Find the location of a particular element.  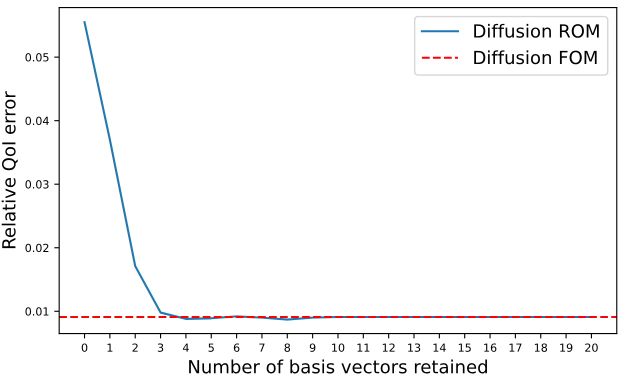

legend-label: Diffusion ROM is located at coordinates (536, 31).